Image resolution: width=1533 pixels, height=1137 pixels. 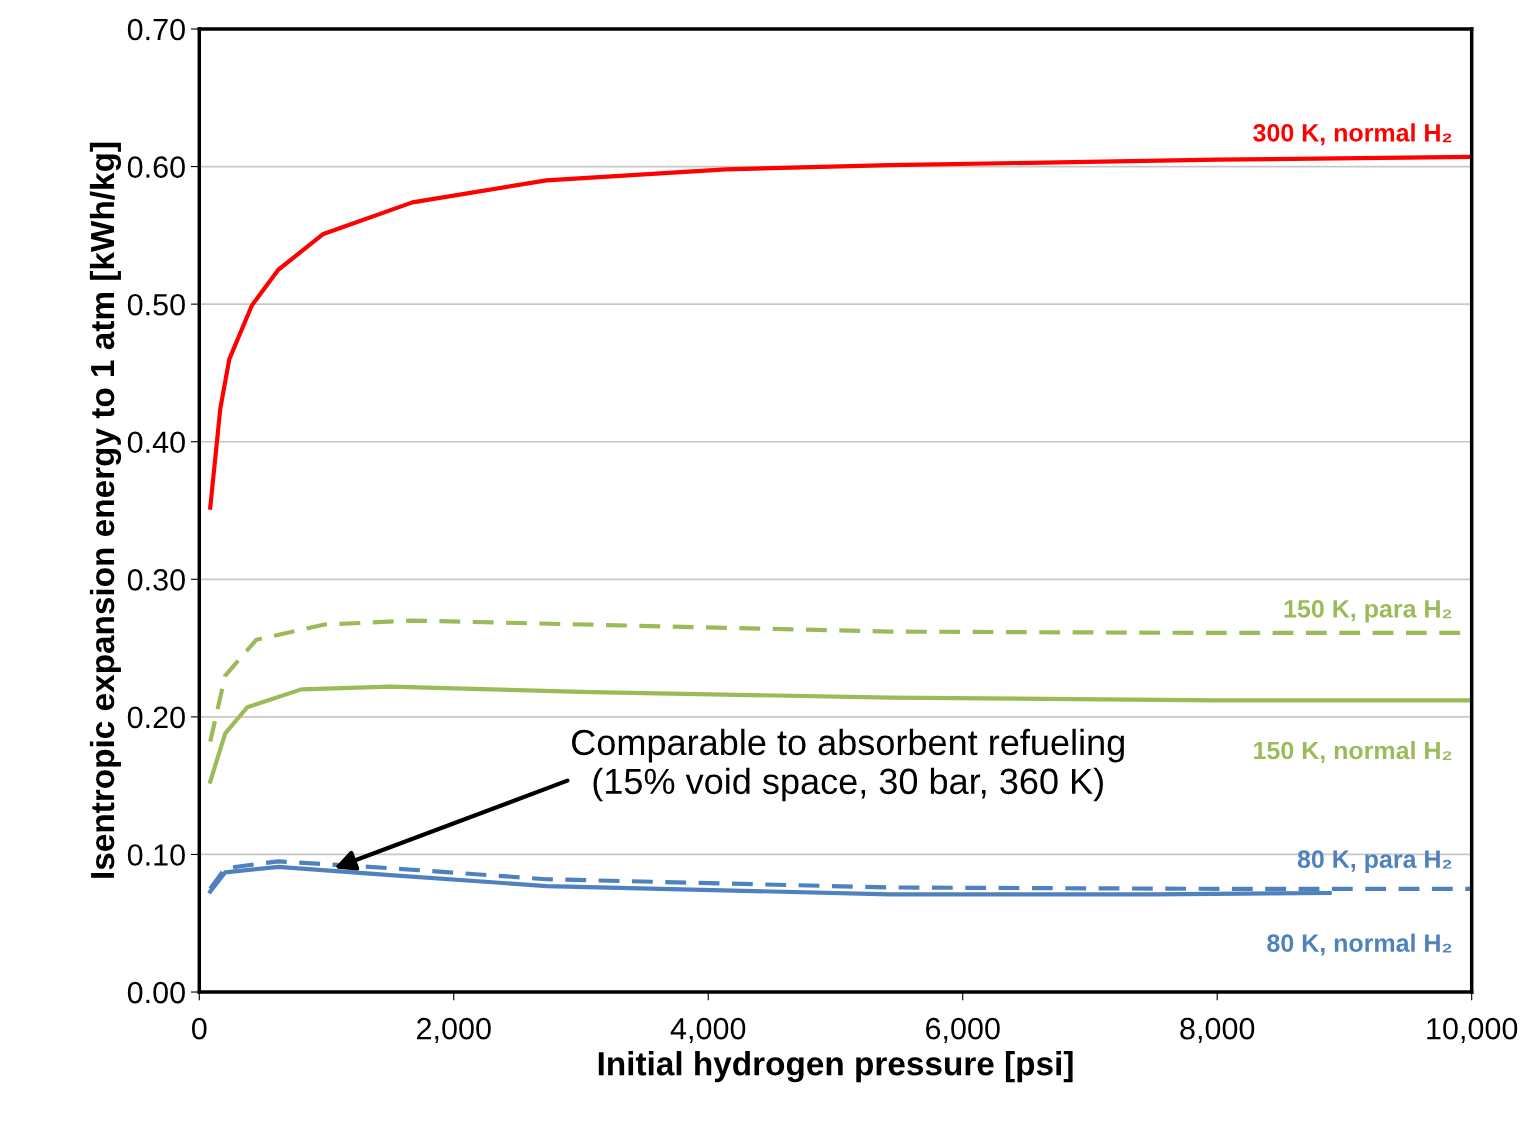 What do you see at coordinates (835, 1067) in the screenshot?
I see `x-axis-title: Initial hydrogen pressure [psi]` at bounding box center [835, 1067].